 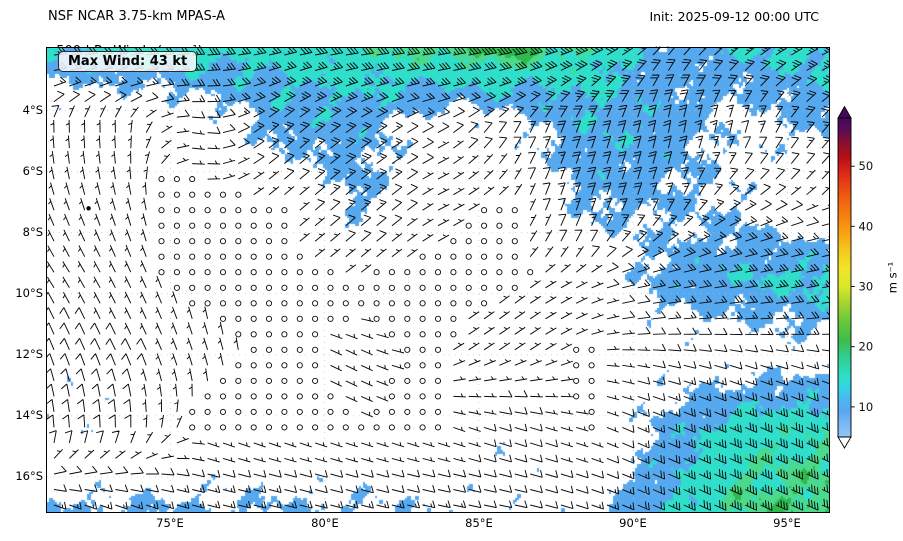 I want to click on colorbar-gradient, so click(x=844, y=277).